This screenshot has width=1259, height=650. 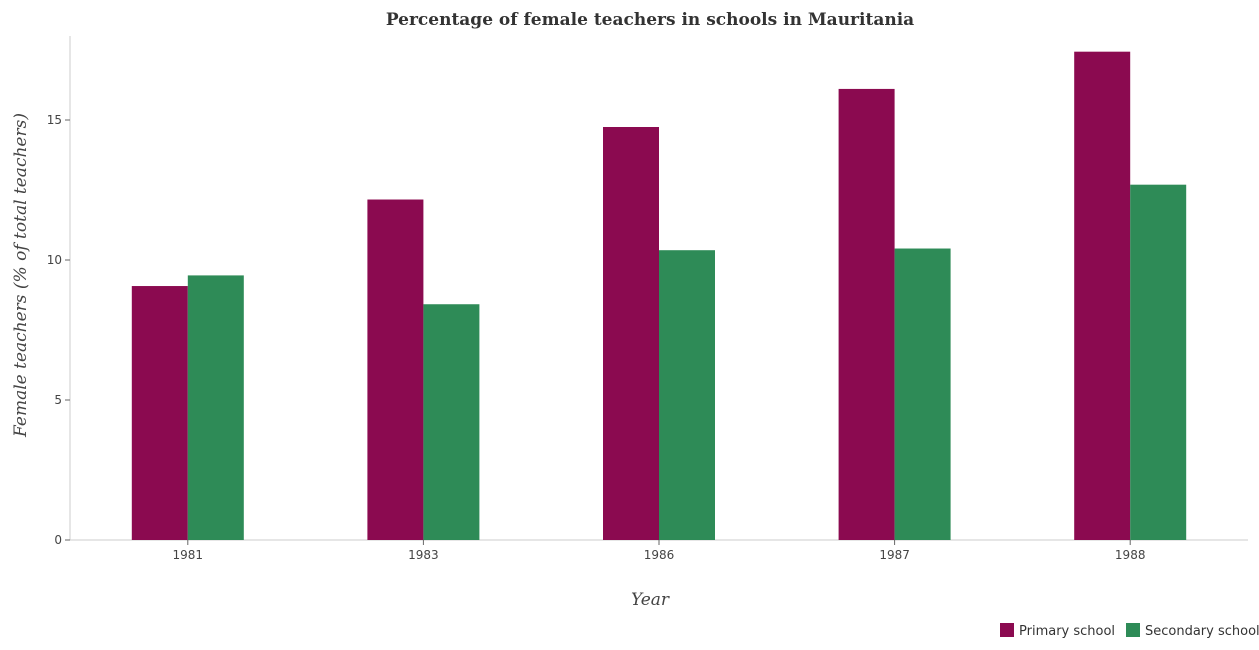 What do you see at coordinates (687, 395) in the screenshot?
I see `bar-secondary-1986` at bounding box center [687, 395].